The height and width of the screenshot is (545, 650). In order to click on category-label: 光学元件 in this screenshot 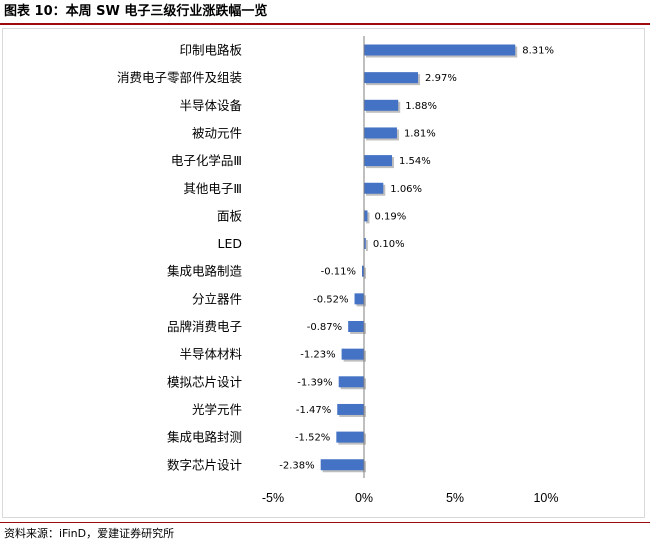, I will do `click(217, 409)`.